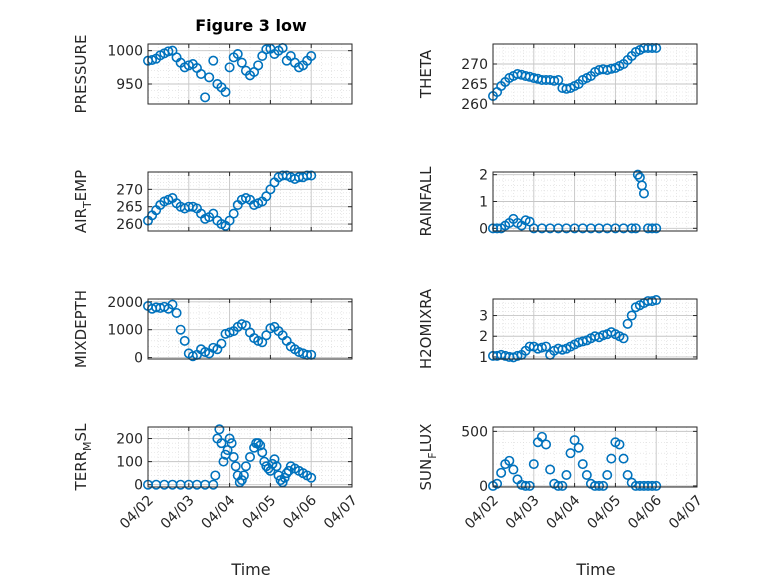 The height and width of the screenshot is (583, 778). What do you see at coordinates (483, 487) in the screenshot?
I see `y-tick-label: 0` at bounding box center [483, 487].